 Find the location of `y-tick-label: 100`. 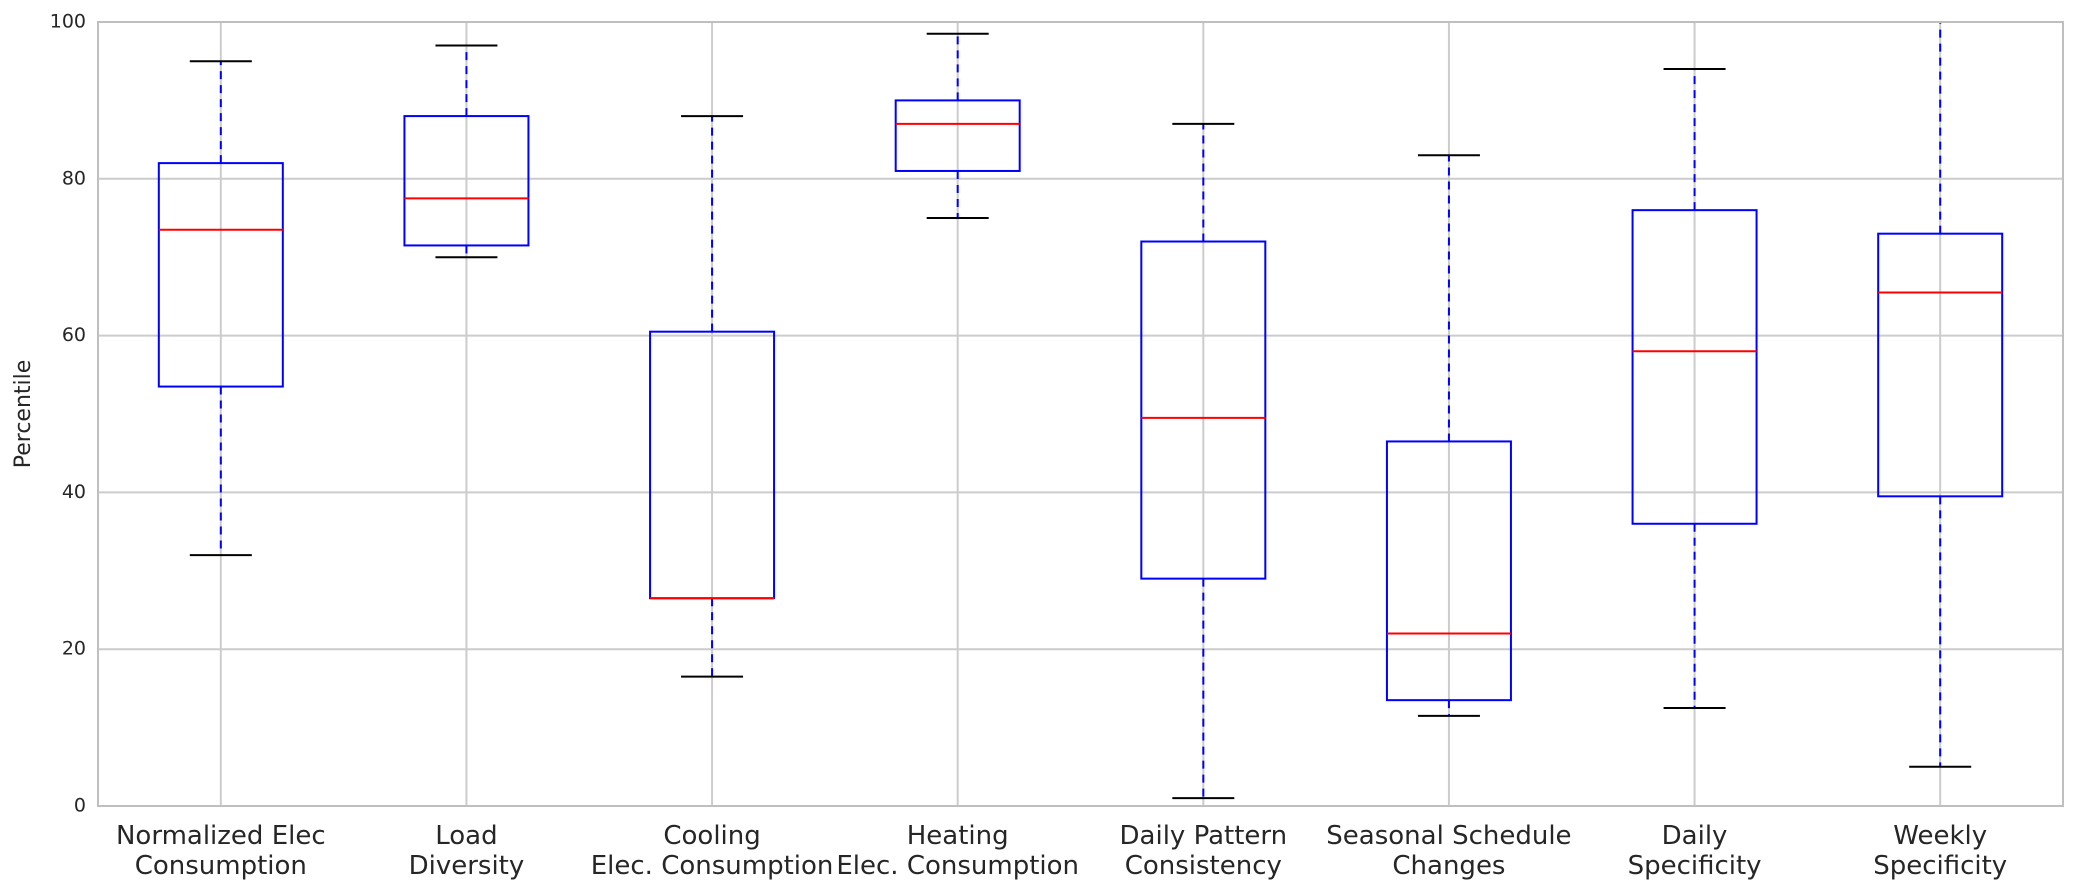

y-tick-label: 100 is located at coordinates (68, 22).